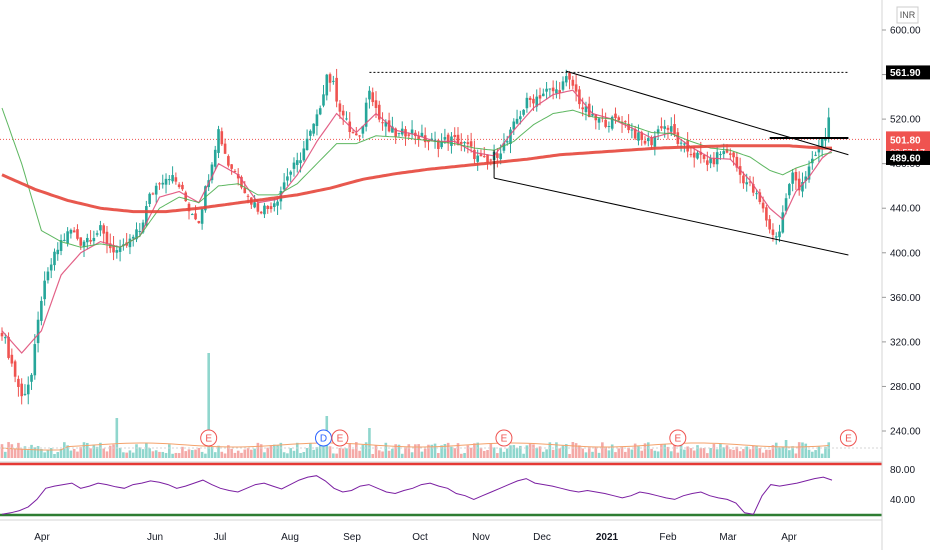 Image resolution: width=932 pixels, height=550 pixels. I want to click on rsi-pane, so click(441, 489).